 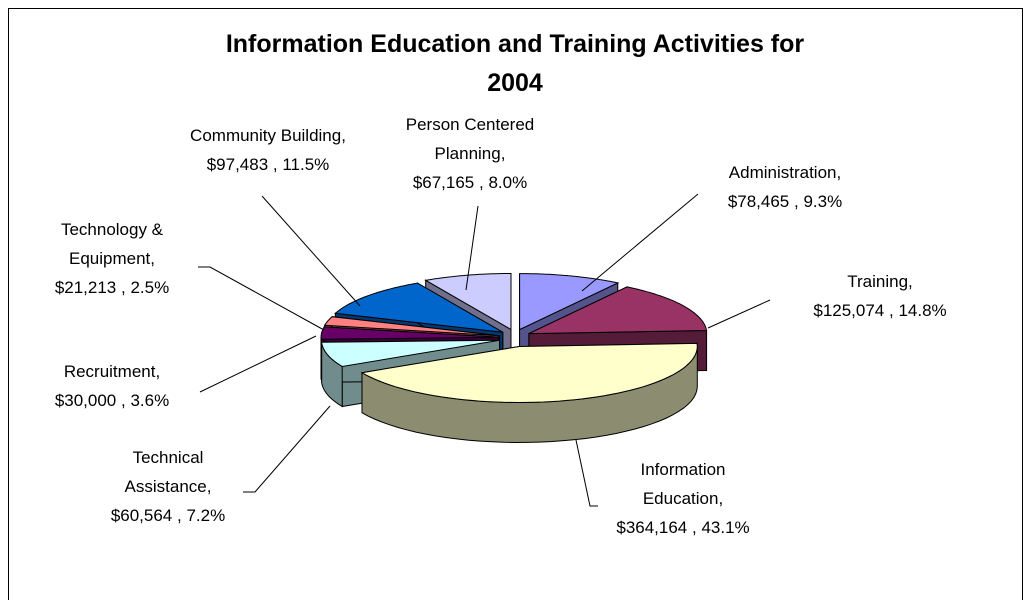 I want to click on slice-category-label: Technical Assistance,, so click(x=168, y=472).